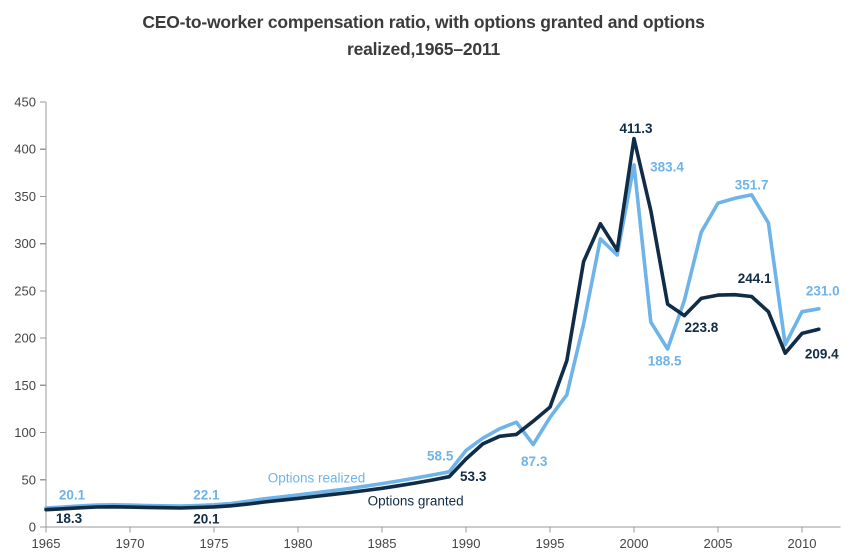 The width and height of the screenshot is (847, 559). Describe the element at coordinates (822, 354) in the screenshot. I see `value-label: 209.4` at that location.